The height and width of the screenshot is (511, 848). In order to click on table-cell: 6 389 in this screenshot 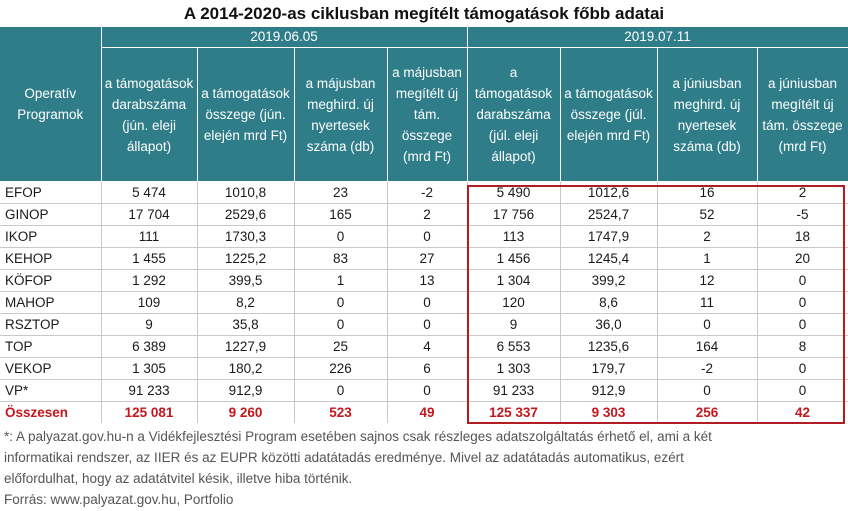, I will do `click(149, 346)`.